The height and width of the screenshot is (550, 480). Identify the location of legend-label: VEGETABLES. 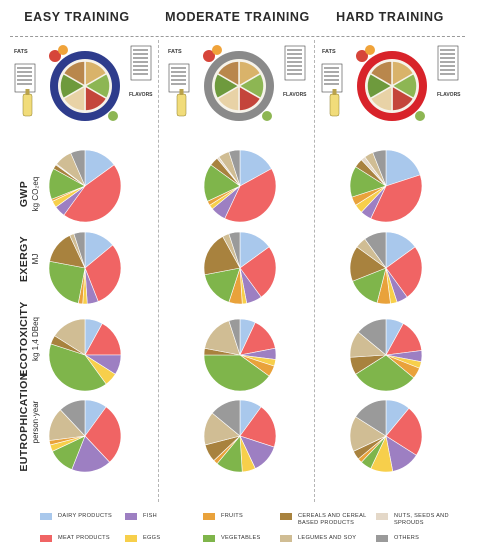
(241, 538).